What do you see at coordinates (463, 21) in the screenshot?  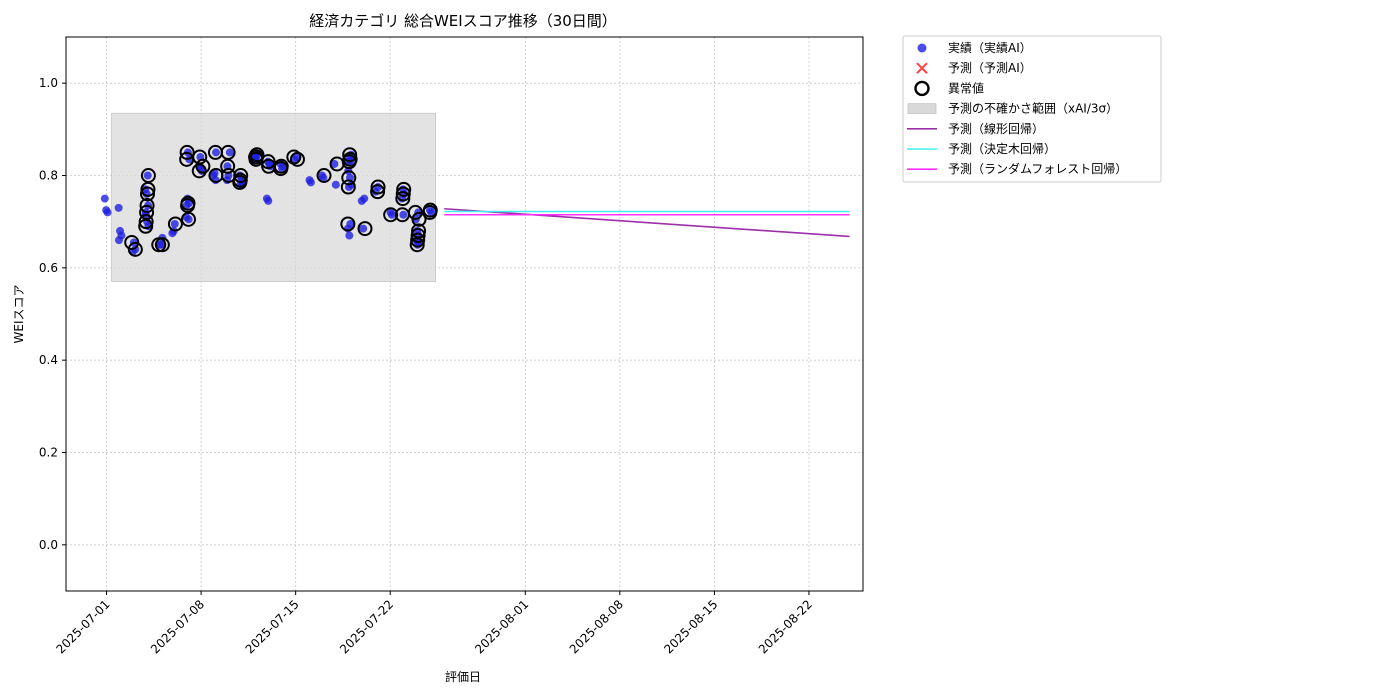 I see `chart-title: 経済カテゴリ 総合WEIスコア推移（30日間）` at bounding box center [463, 21].